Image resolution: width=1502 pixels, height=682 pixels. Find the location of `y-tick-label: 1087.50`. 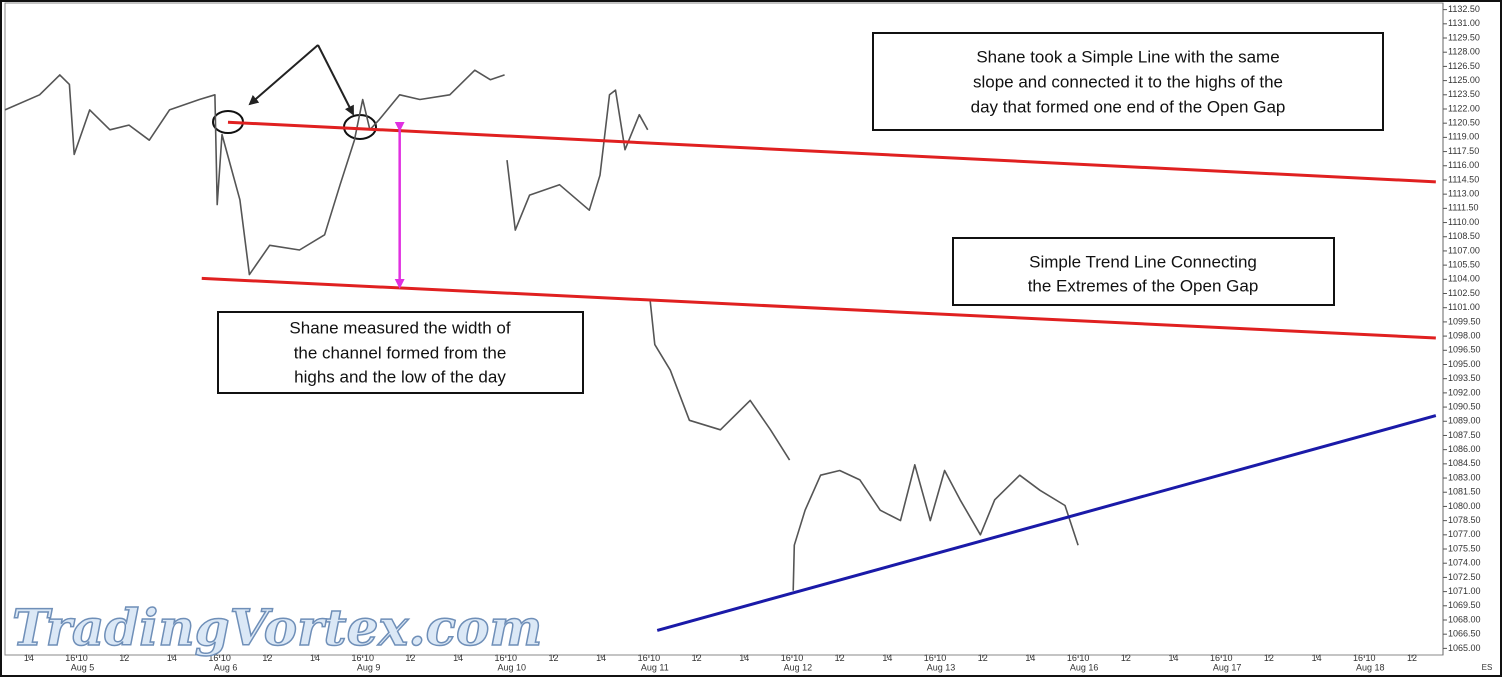

y-tick-label: 1087.50 is located at coordinates (1464, 435).